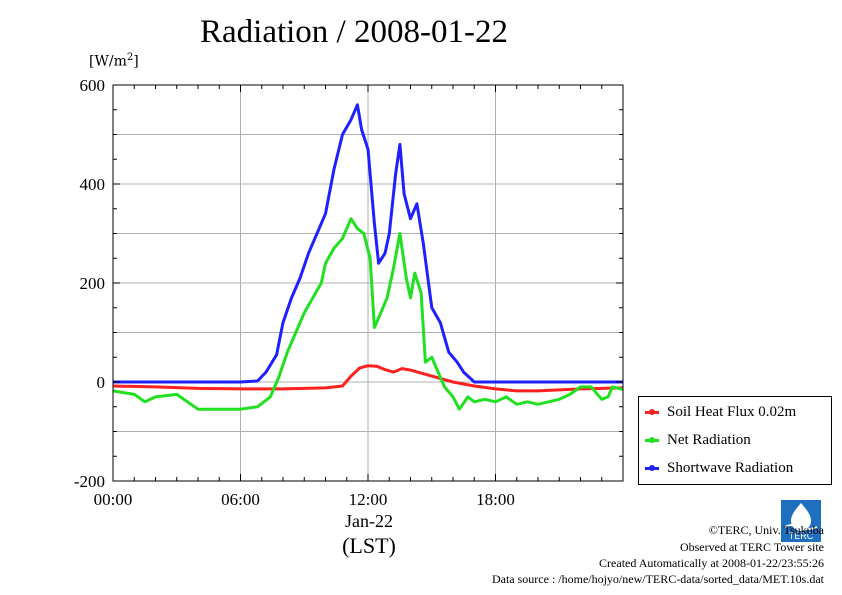 This screenshot has height=595, width=842. Describe the element at coordinates (652, 439) in the screenshot. I see `legend-swatch-net-radiation` at that location.